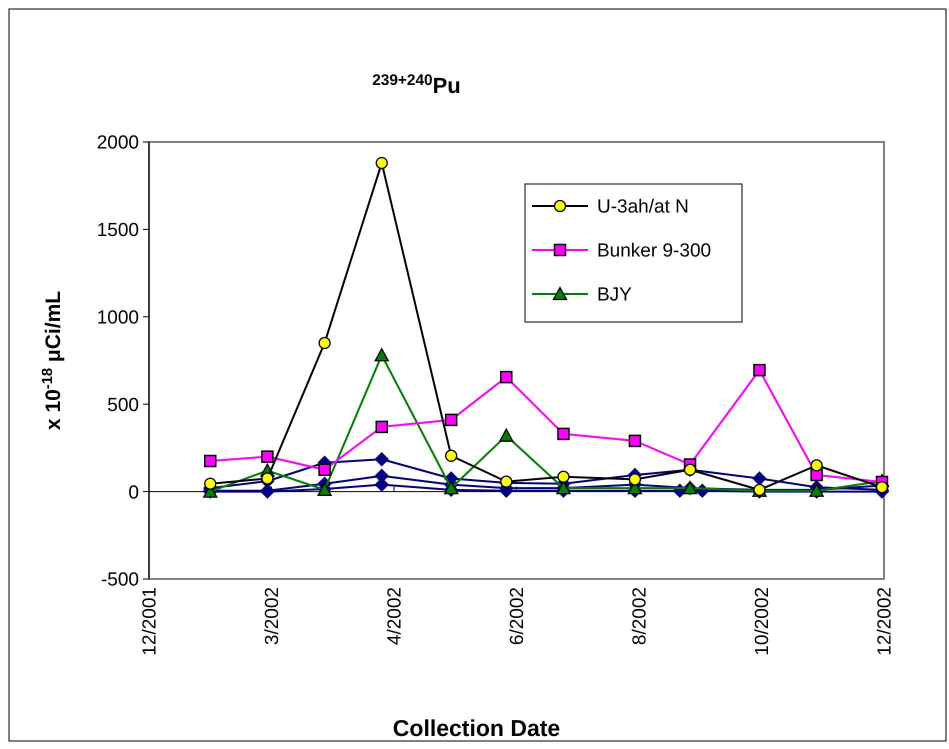 This screenshot has width=949, height=749. What do you see at coordinates (640, 616) in the screenshot?
I see `x-tick-label: 8/2002` at bounding box center [640, 616].